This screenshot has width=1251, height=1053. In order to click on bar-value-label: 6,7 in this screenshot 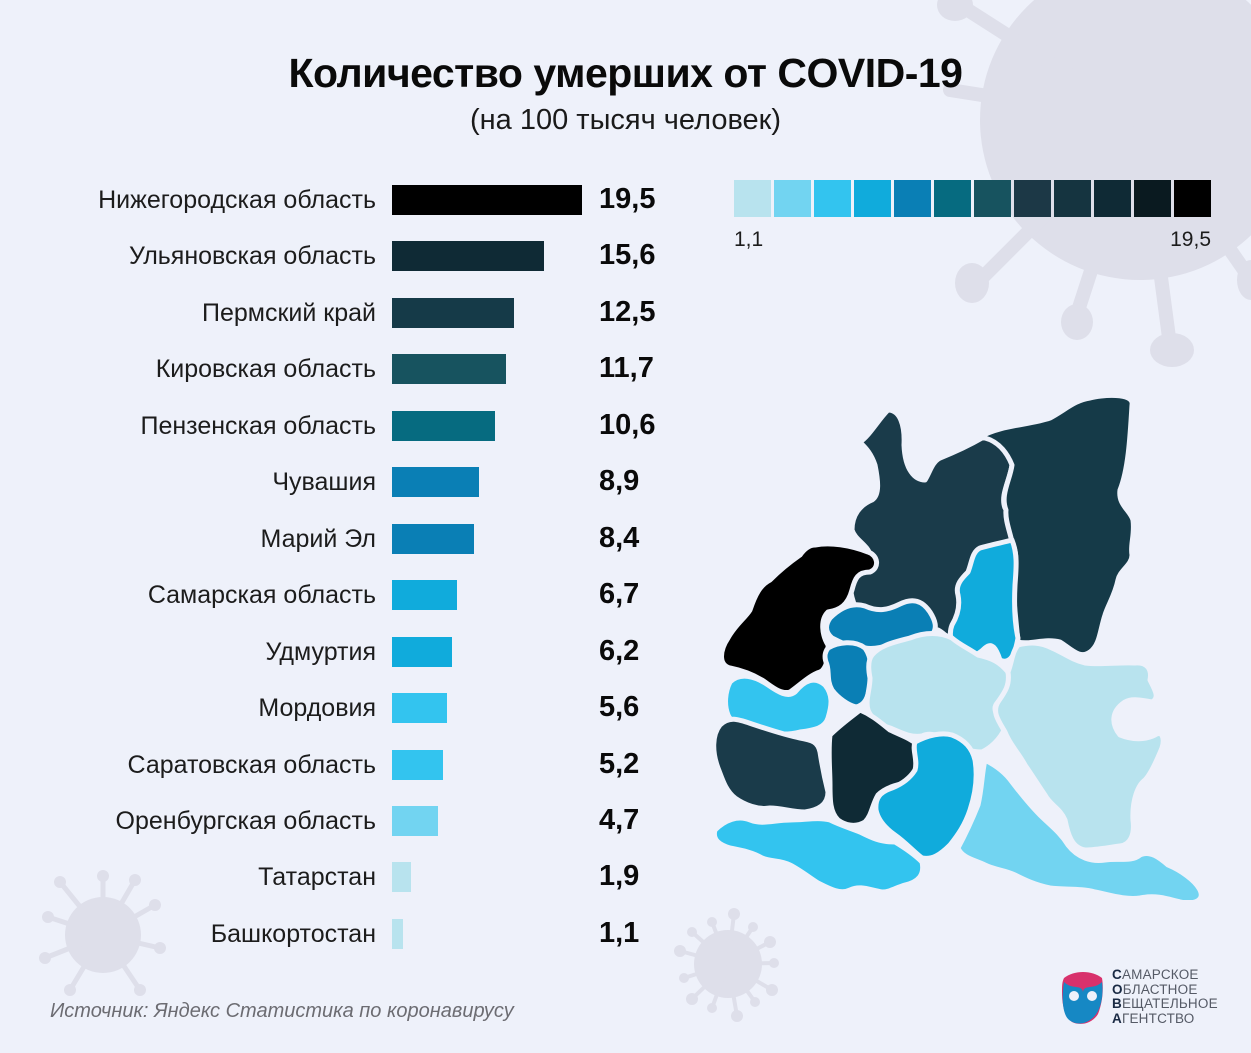, I will do `click(619, 594)`.